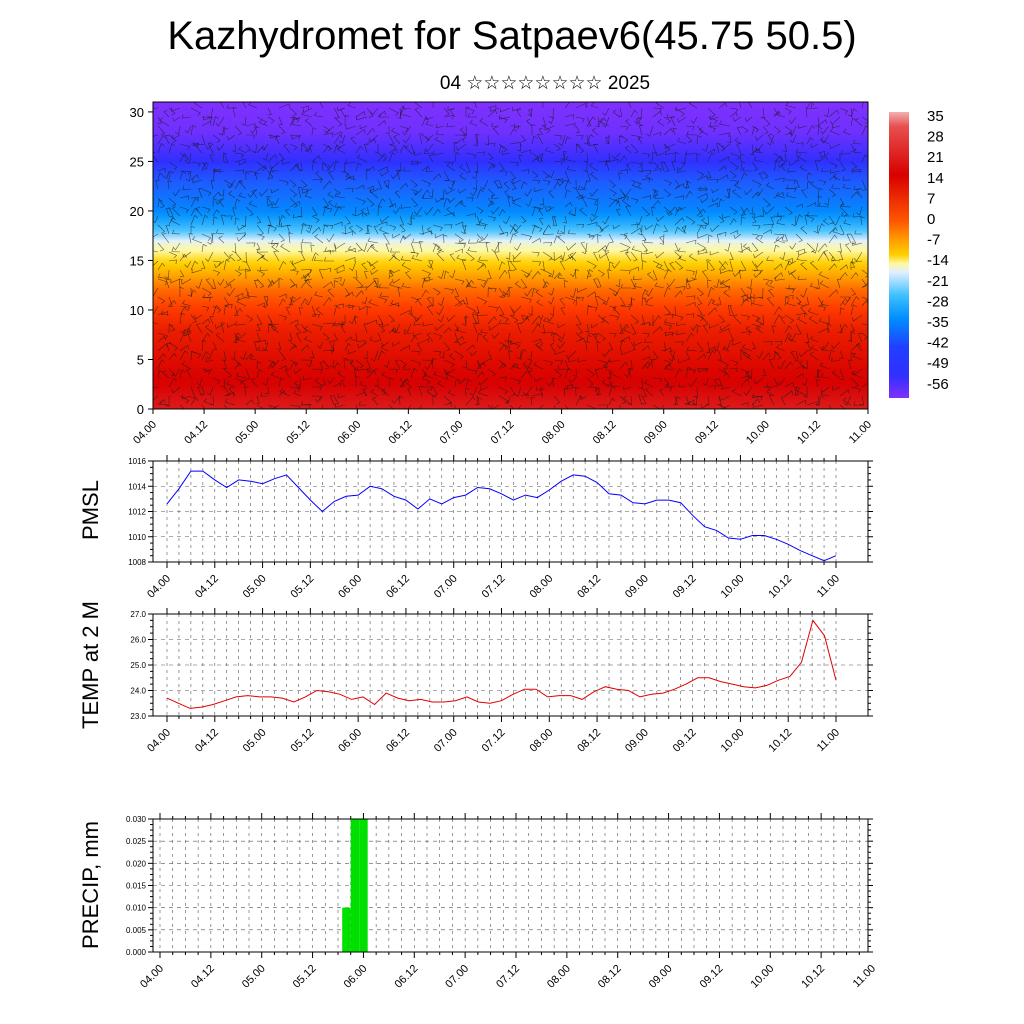 The image size is (1024, 1024). What do you see at coordinates (545, 83) in the screenshot?
I see `chart-subtitle: 04 ☆☆☆☆☆☆☆☆ 2025` at bounding box center [545, 83].